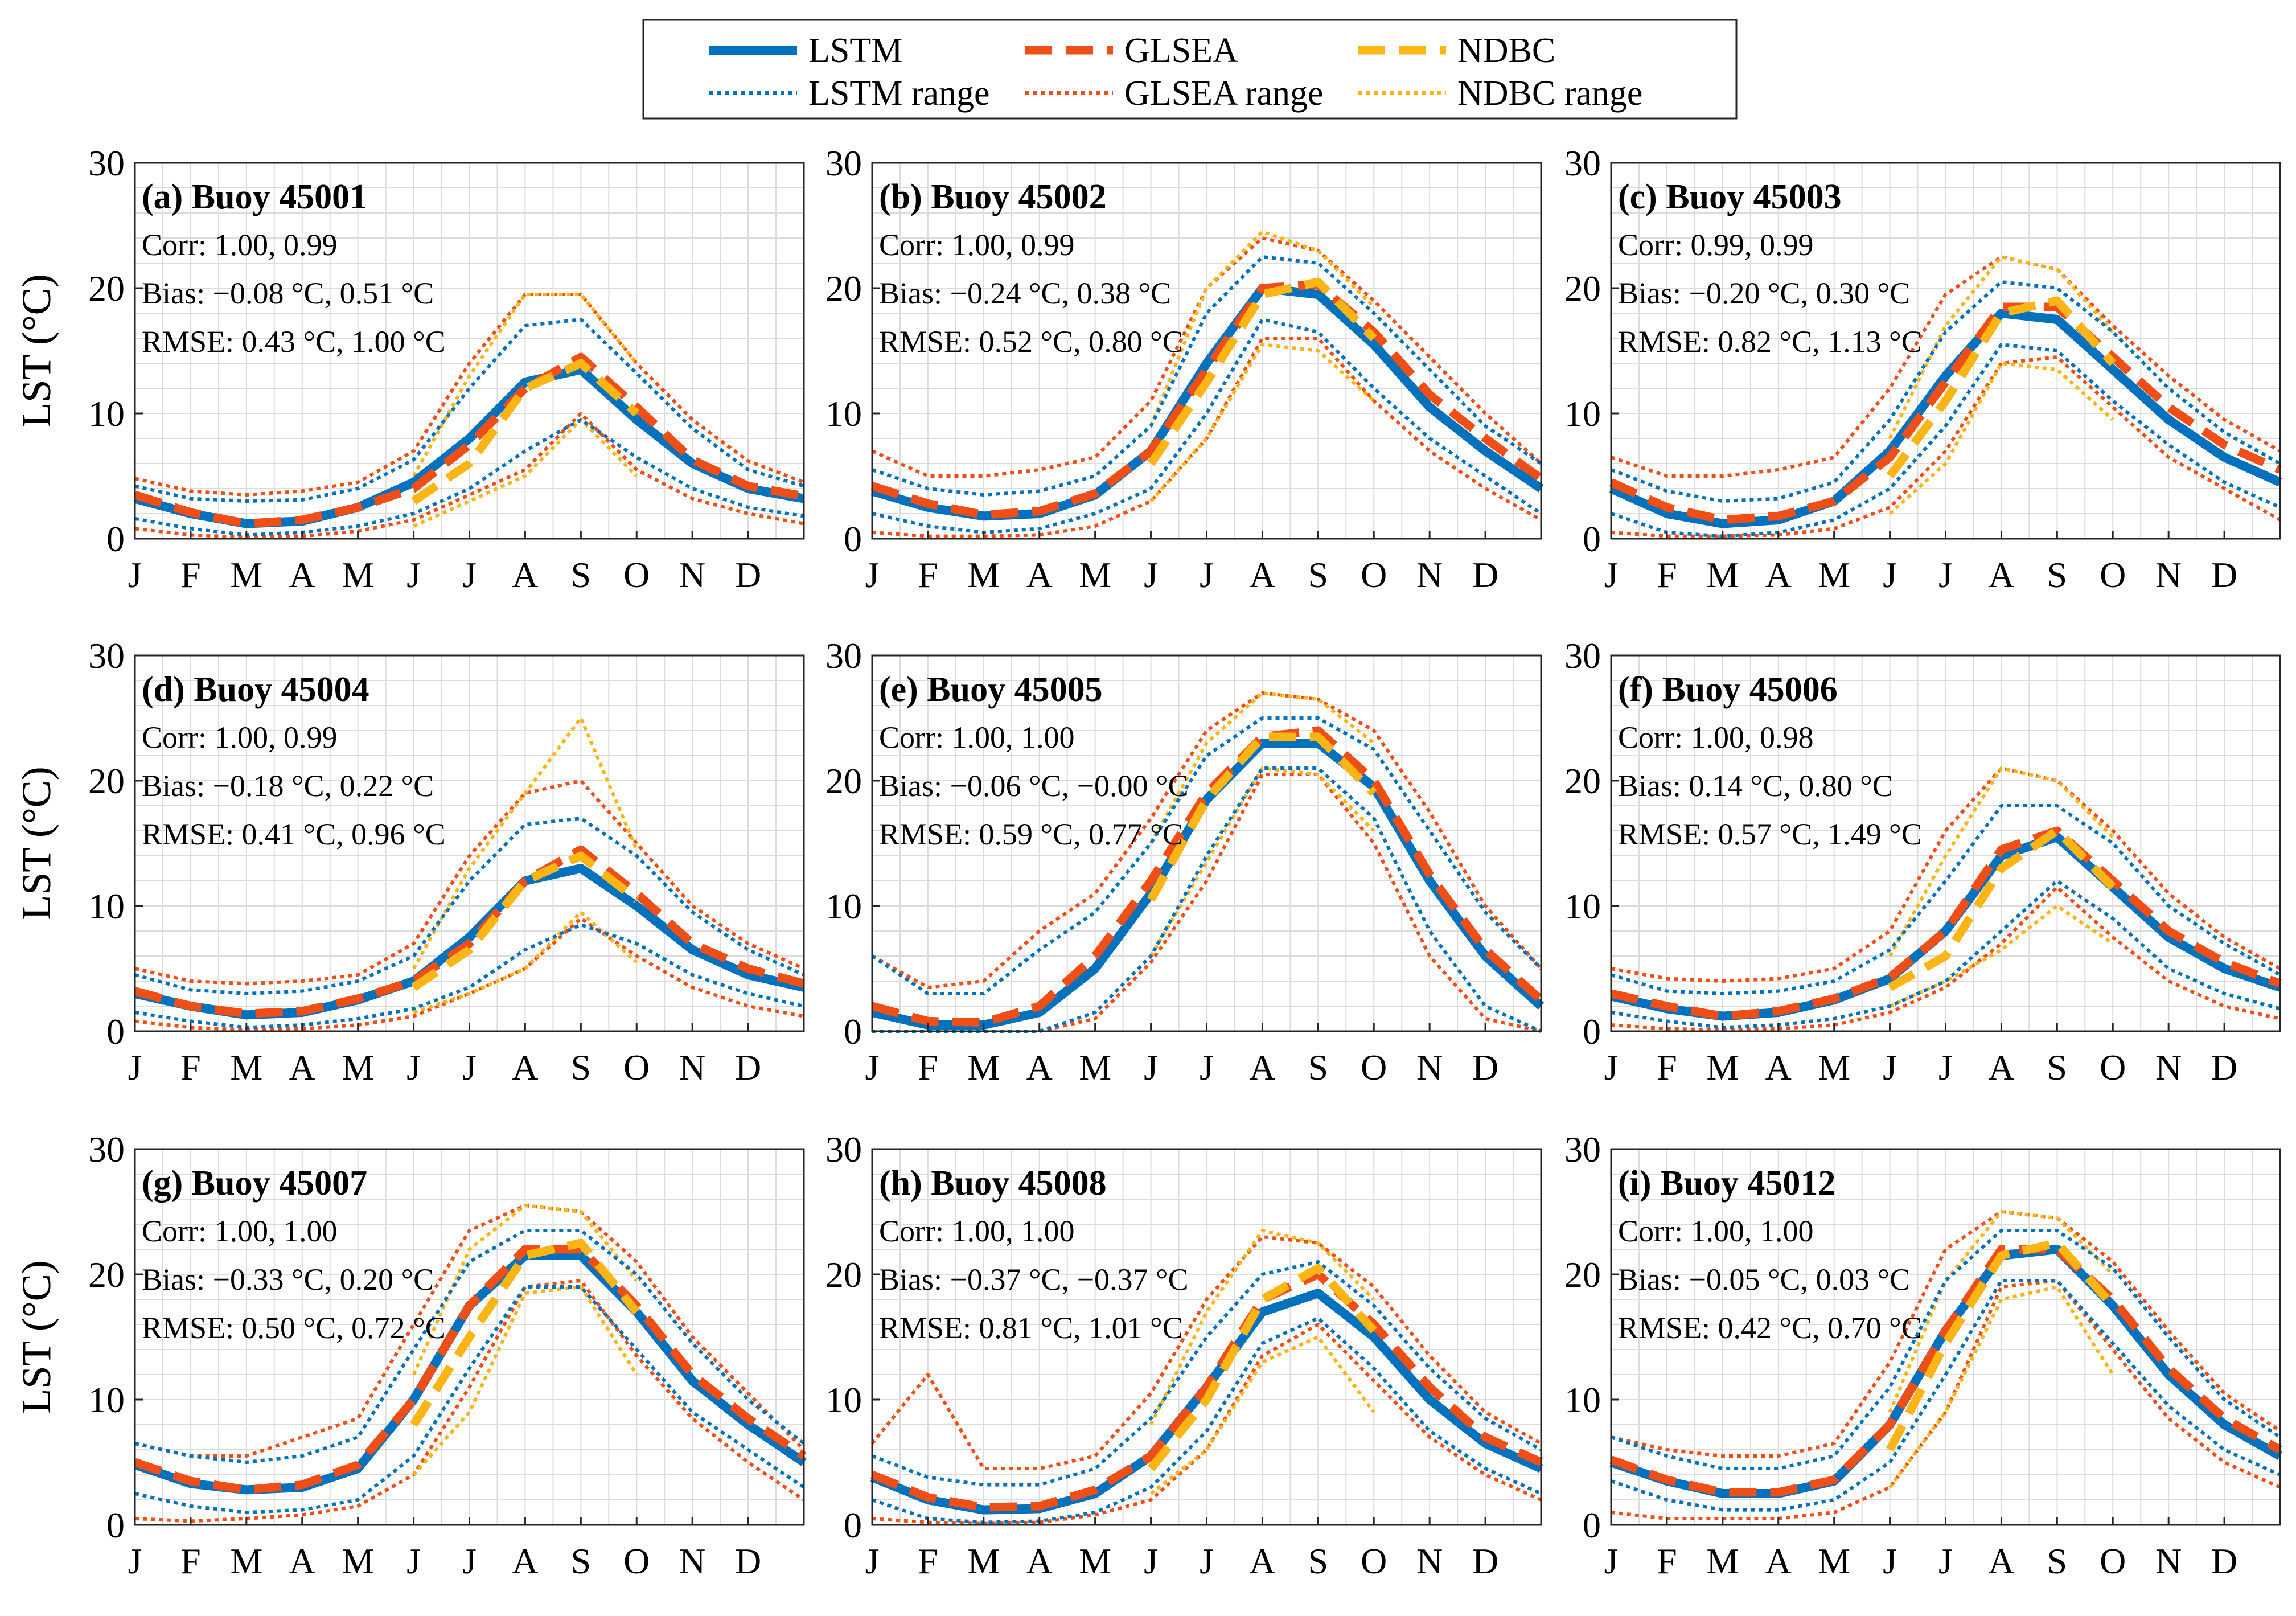  I want to click on series-glsea-lo, so click(1207, 903).